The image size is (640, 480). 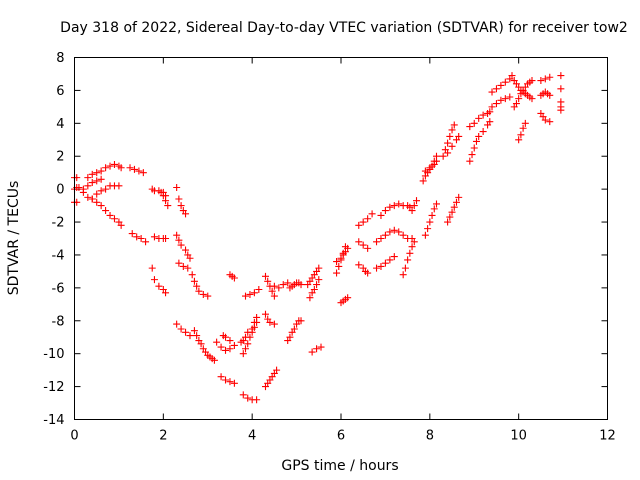 I want to click on y-tick-label: 6, so click(x=60, y=91).